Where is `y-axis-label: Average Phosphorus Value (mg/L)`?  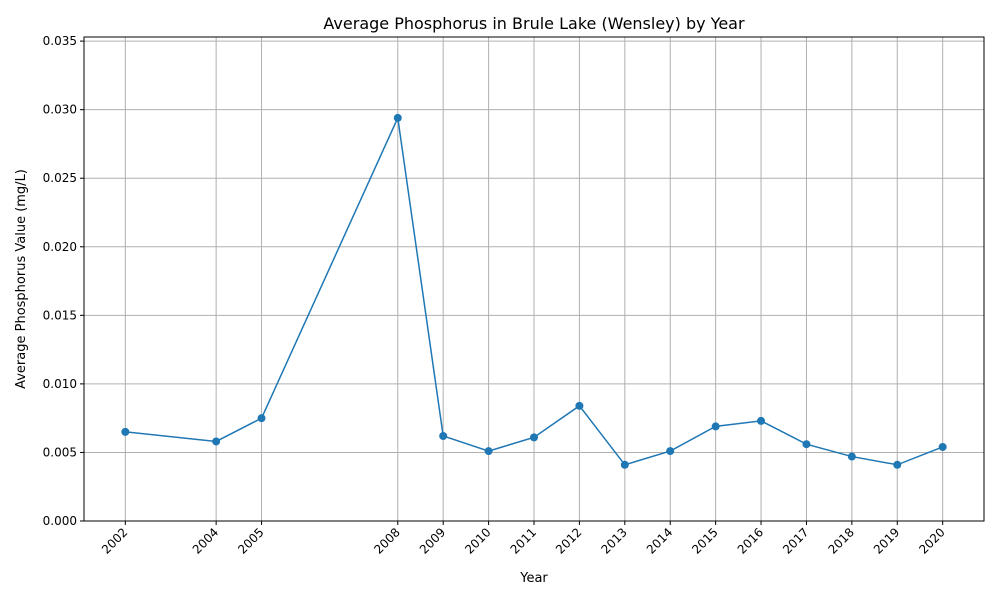 y-axis-label: Average Phosphorus Value (mg/L) is located at coordinates (21, 279).